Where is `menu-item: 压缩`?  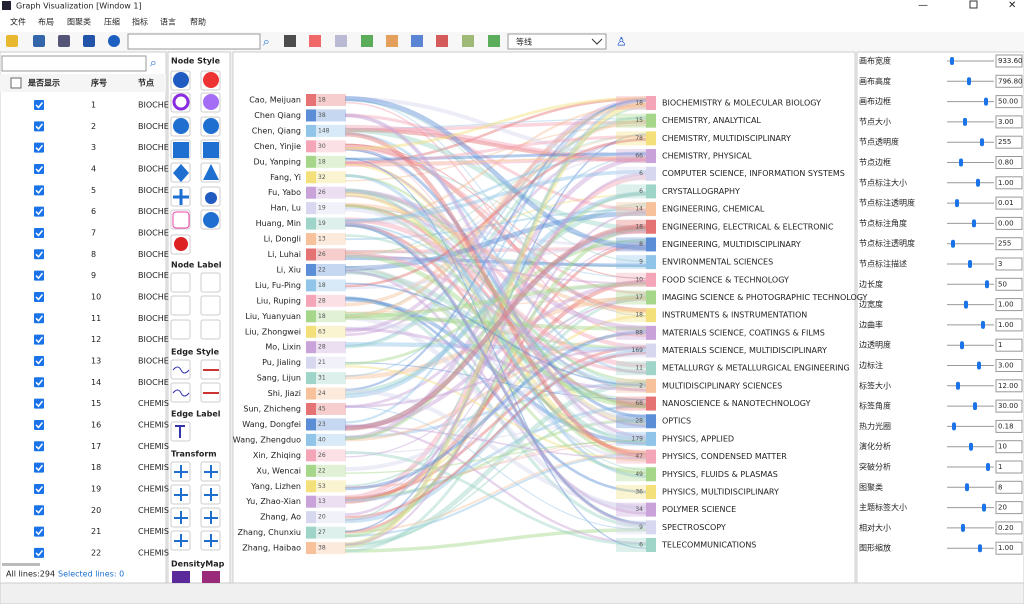
menu-item: 压缩 is located at coordinates (112, 22).